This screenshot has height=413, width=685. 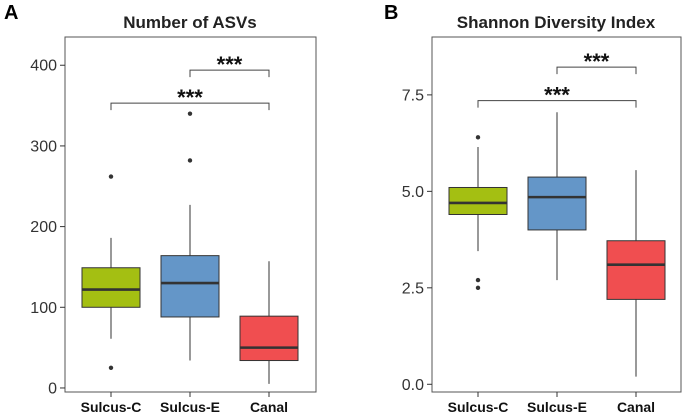 What do you see at coordinates (43, 146) in the screenshot?
I see `y-tick-label: 300` at bounding box center [43, 146].